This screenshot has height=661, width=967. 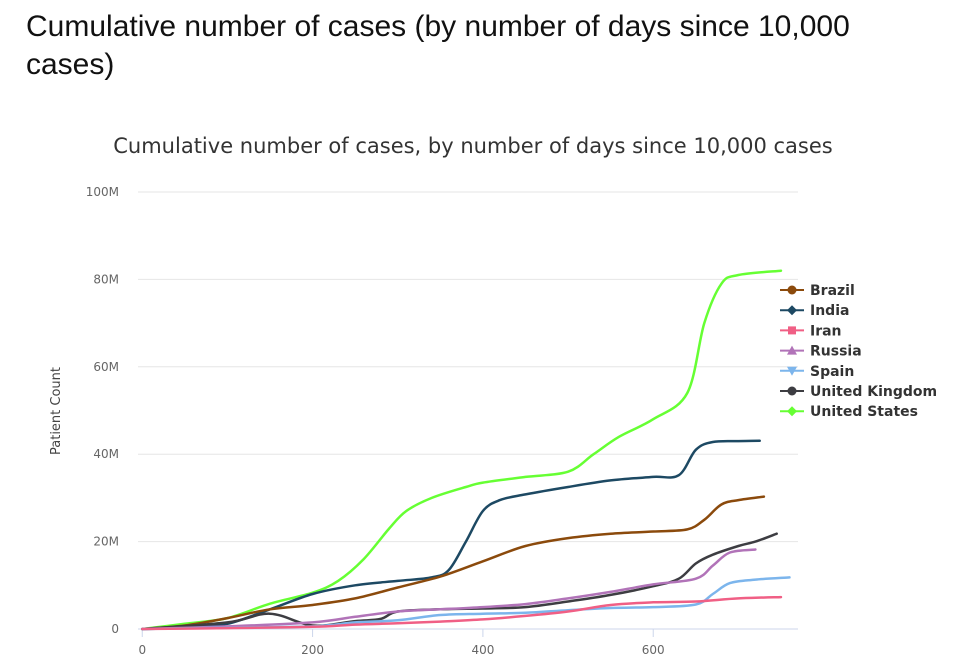 I want to click on legend-item-brazil: Brazil, so click(x=817, y=291).